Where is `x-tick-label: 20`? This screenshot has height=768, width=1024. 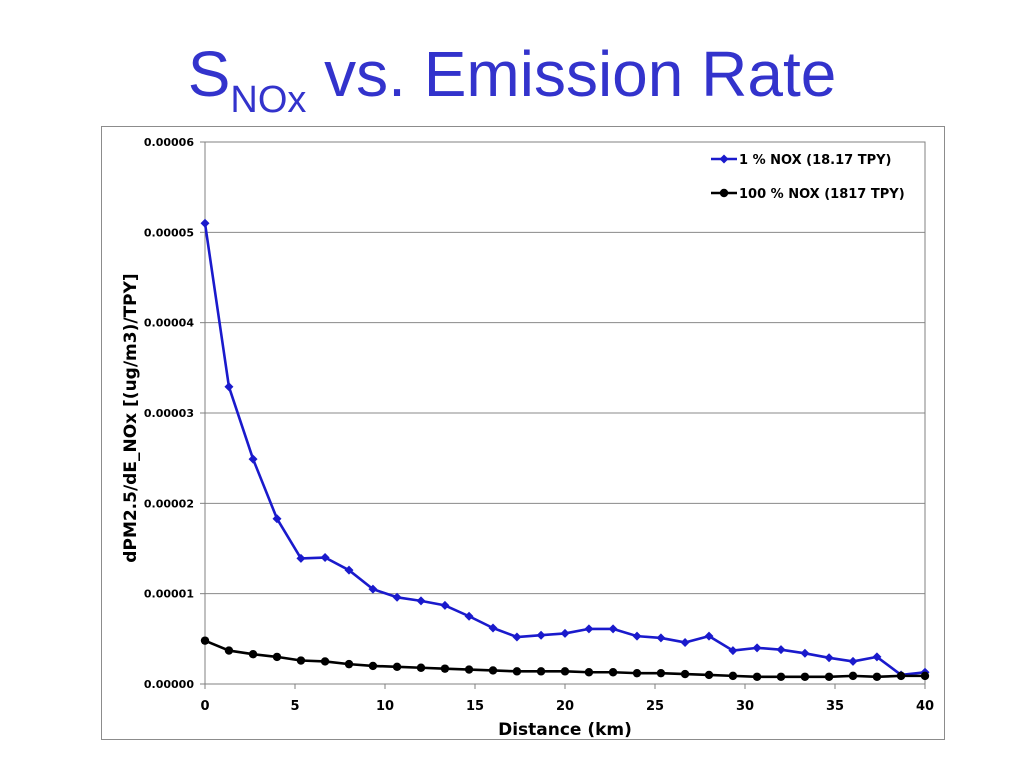
x-tick-label: 20 is located at coordinates (565, 706).